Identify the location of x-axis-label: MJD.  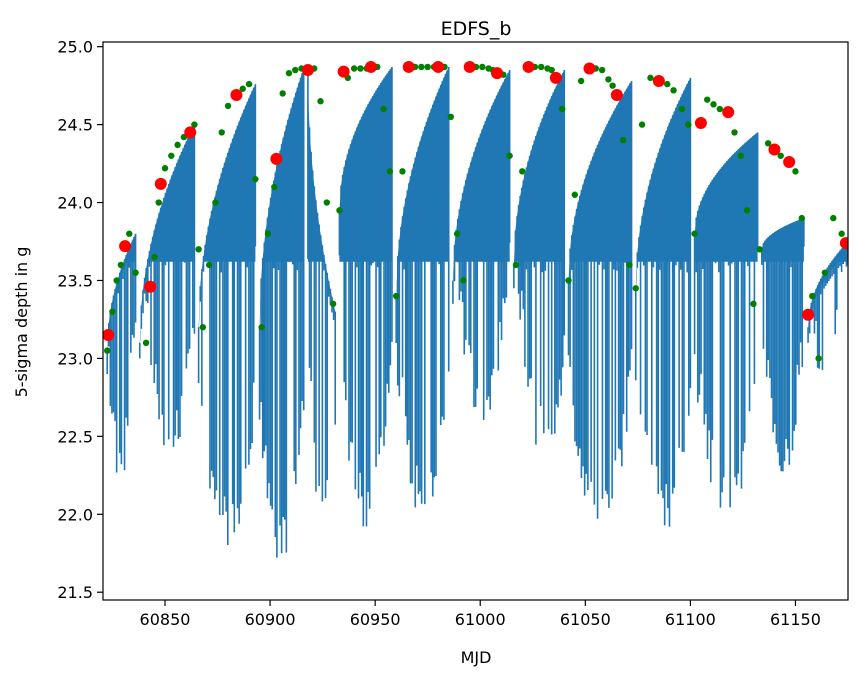
(476, 657).